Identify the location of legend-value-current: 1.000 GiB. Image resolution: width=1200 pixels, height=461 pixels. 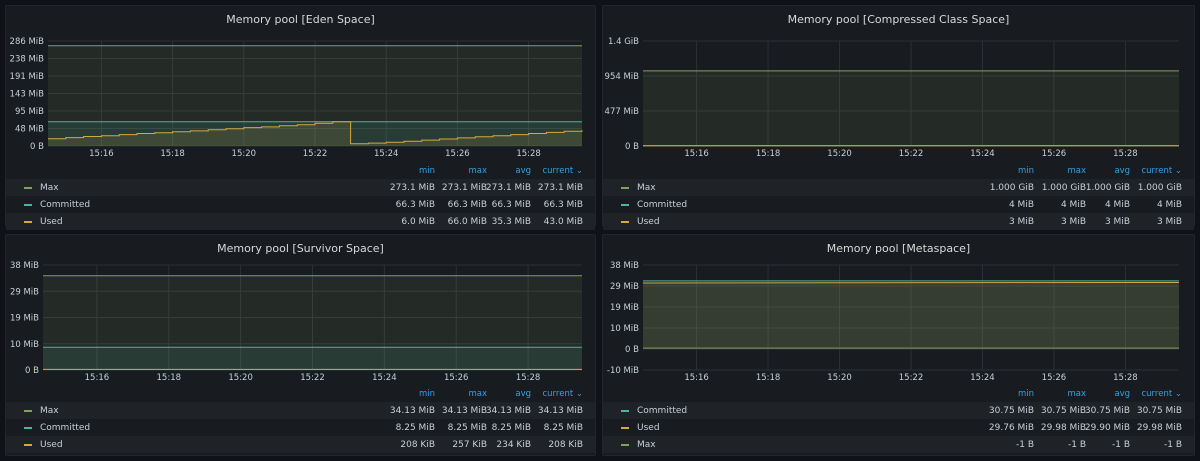
(1159, 188).